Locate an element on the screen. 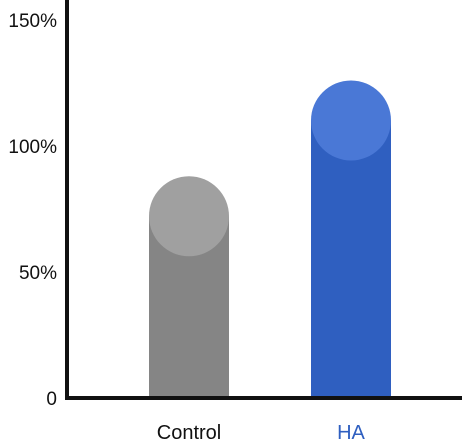 The width and height of the screenshot is (465, 445). y-tick-label: 150% is located at coordinates (32, 21).